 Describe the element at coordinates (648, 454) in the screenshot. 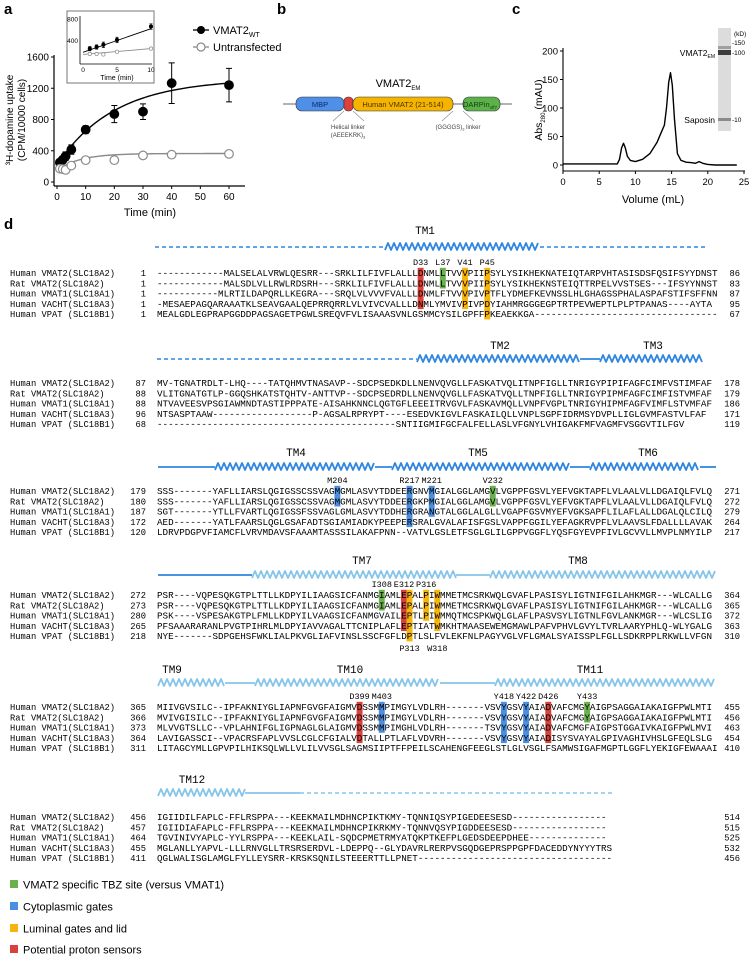

I see `tm-label: TM6` at that location.